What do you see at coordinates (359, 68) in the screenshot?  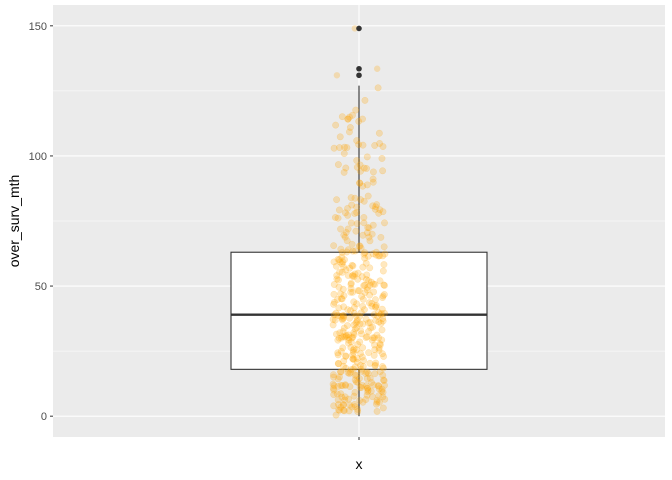 I see `outlier-point` at bounding box center [359, 68].